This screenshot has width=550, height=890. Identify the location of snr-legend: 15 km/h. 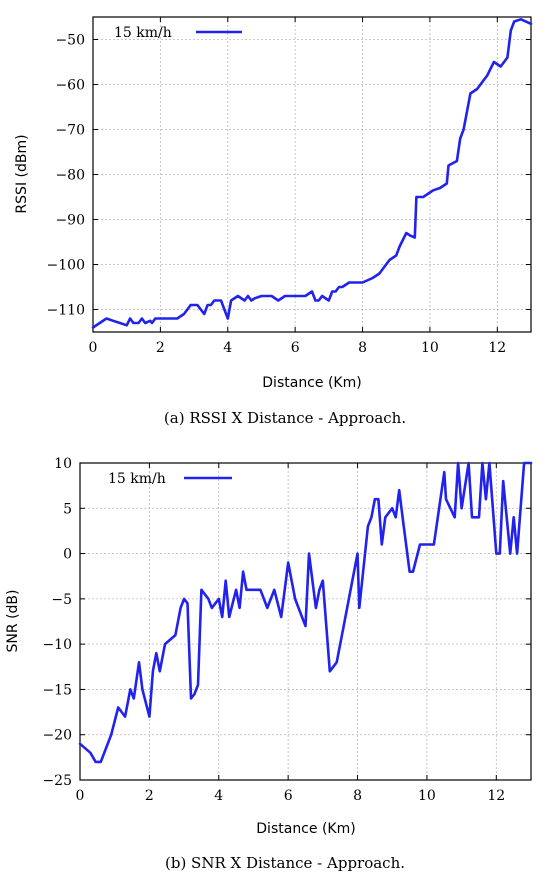
(170, 479).